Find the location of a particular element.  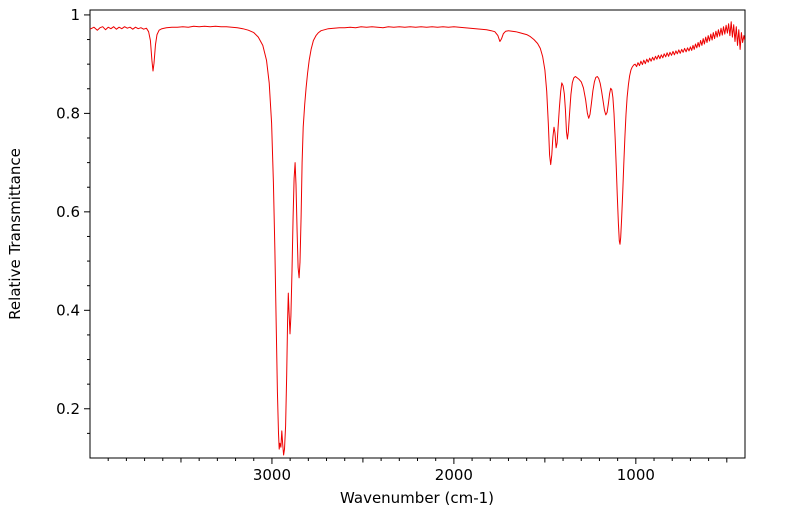

y-tick-label: 0.8 is located at coordinates (68, 113).